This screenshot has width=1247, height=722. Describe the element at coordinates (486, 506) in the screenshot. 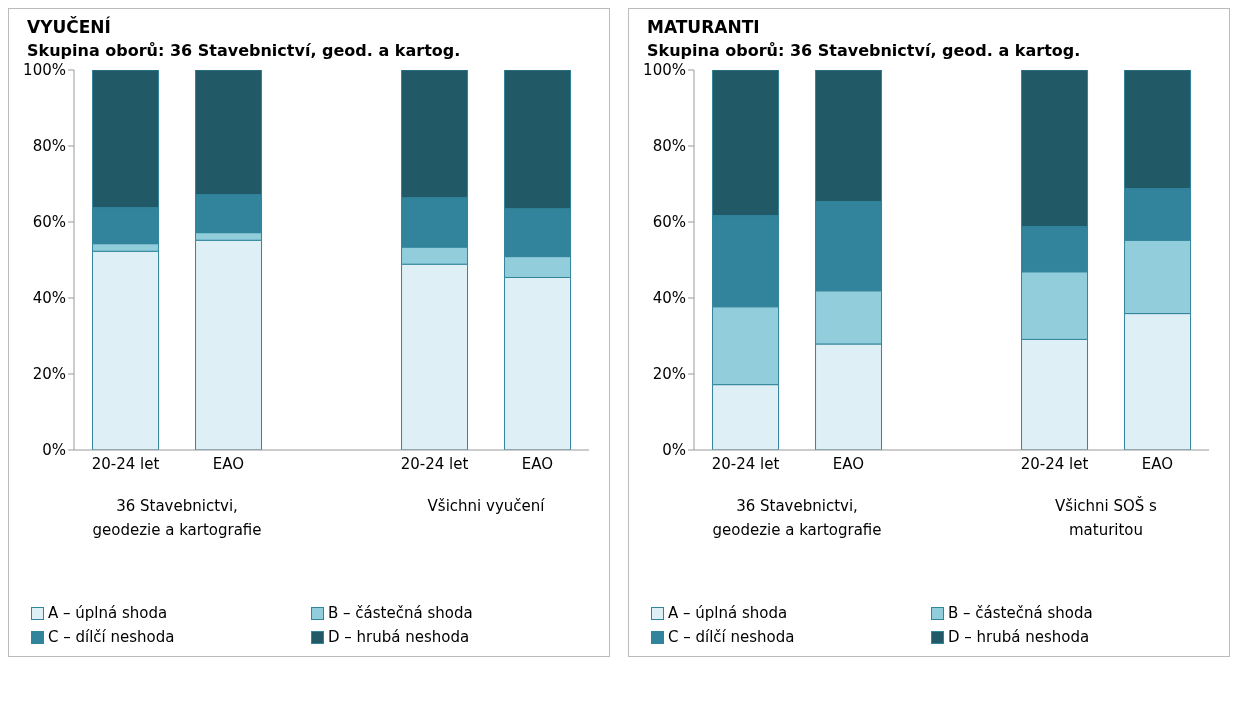

I see `text: Všichni vyučení` at that location.